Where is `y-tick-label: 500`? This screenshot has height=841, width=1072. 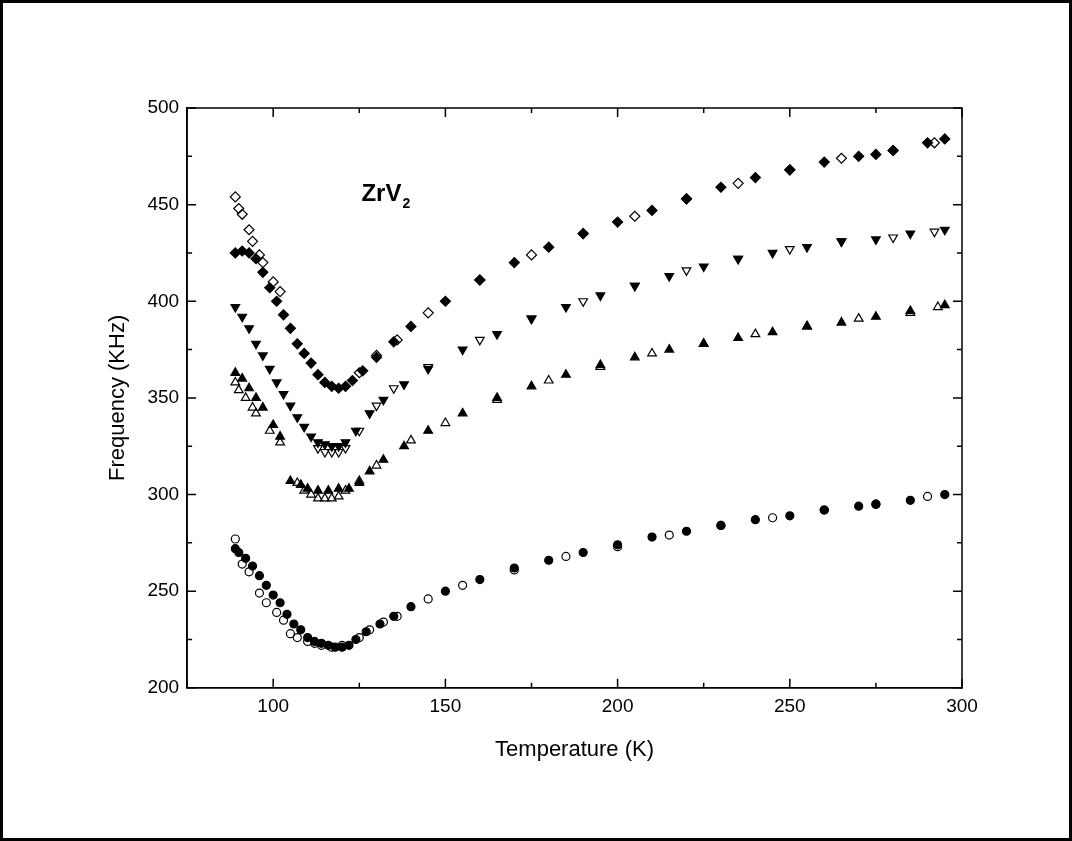
y-tick-label: 500 is located at coordinates (163, 107).